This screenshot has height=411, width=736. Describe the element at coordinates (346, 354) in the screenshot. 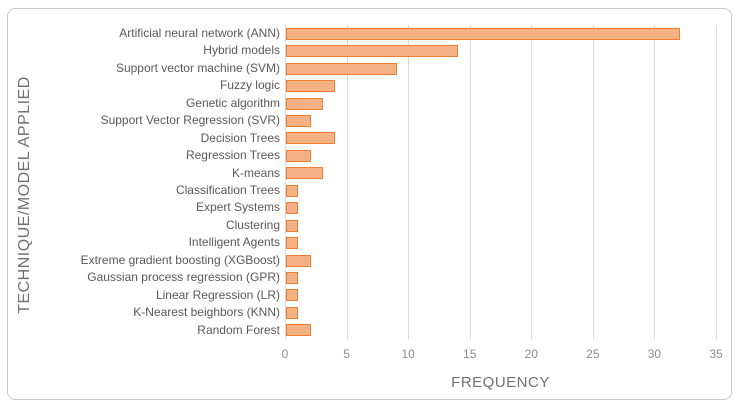

I see `x-tick-label-5: 5` at that location.